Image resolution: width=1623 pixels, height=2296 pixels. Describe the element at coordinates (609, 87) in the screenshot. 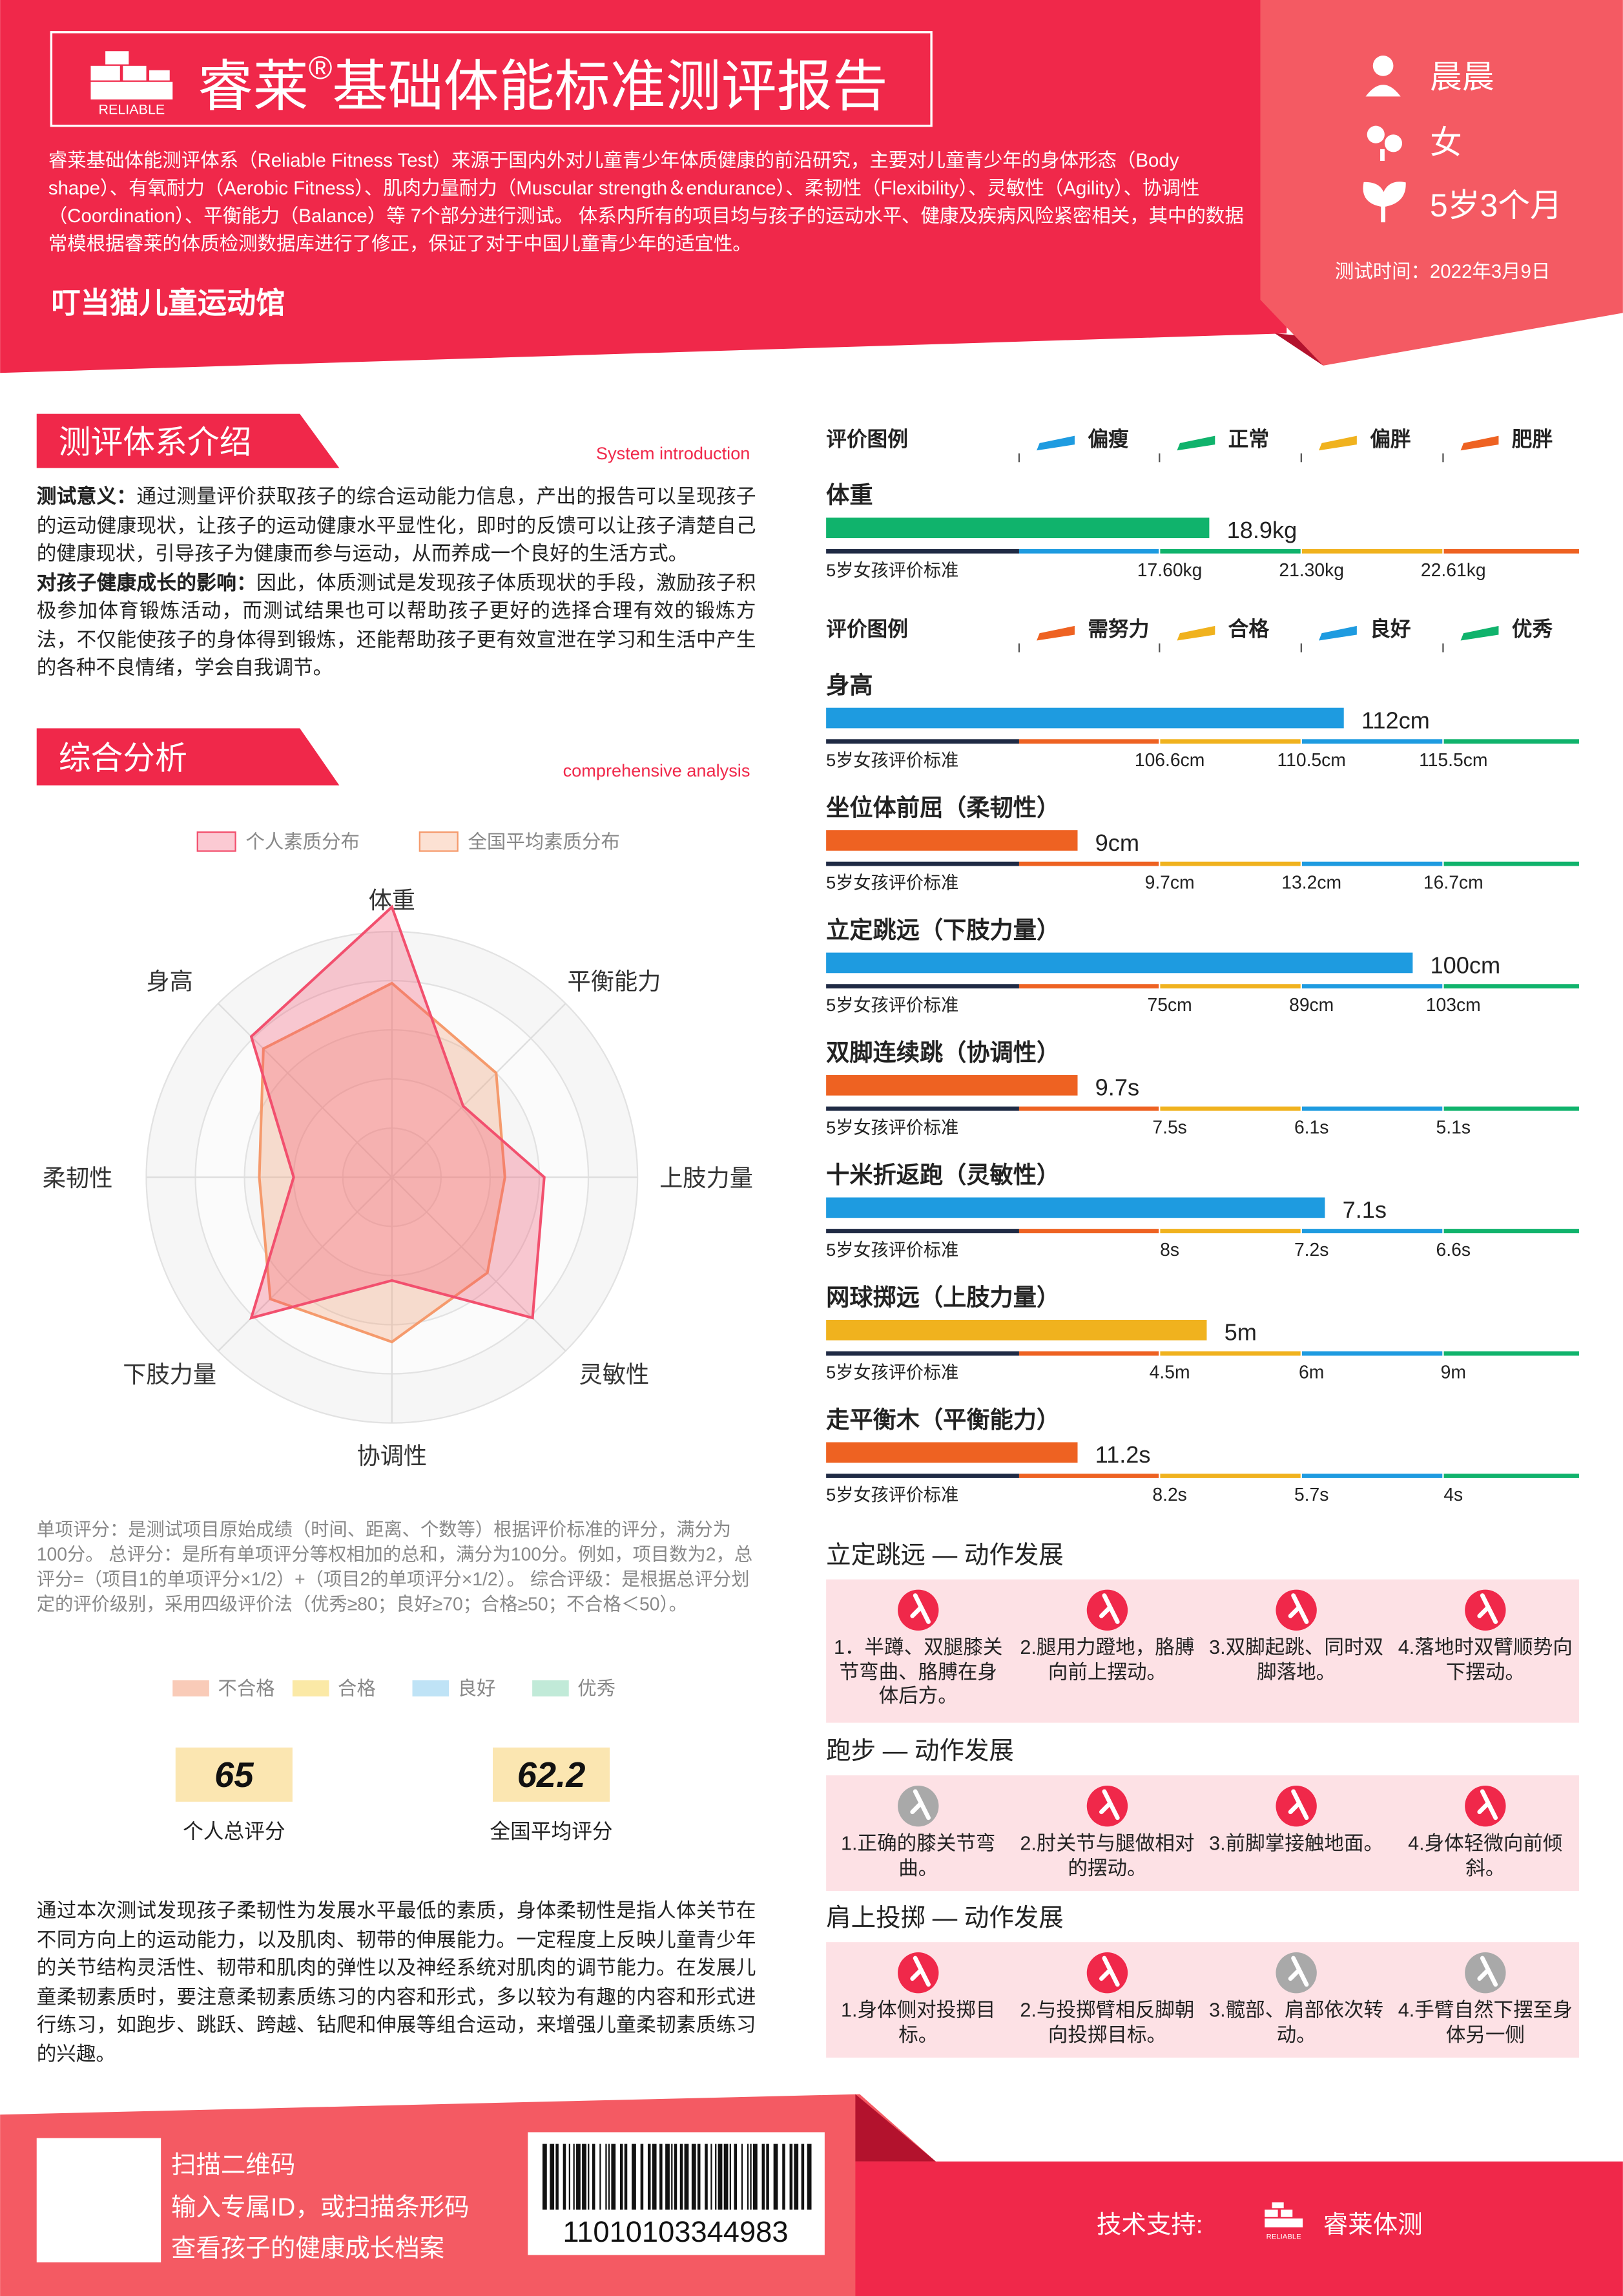

I see `title-name: 基础体能标准测评报告` at that location.